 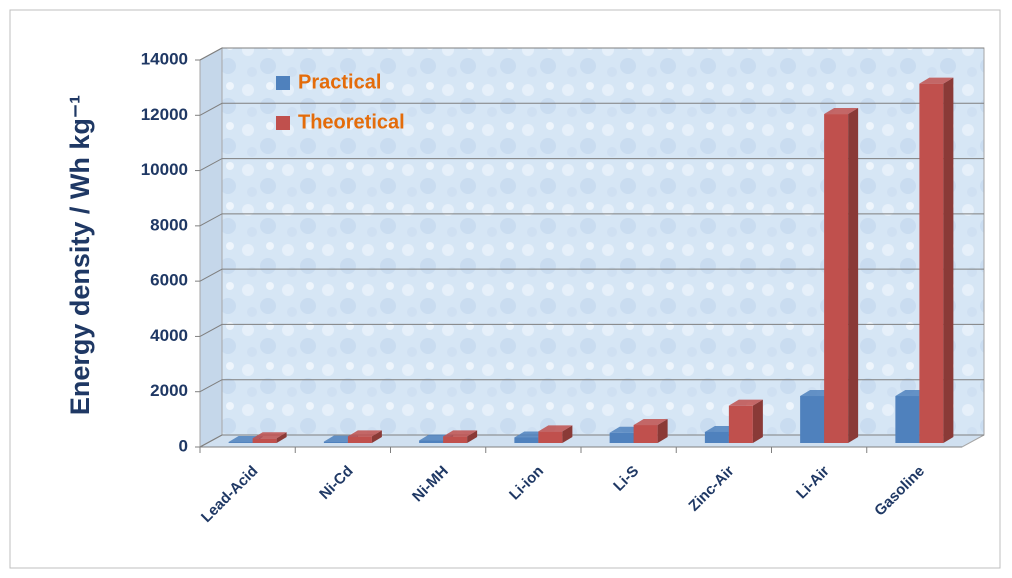 I want to click on y-tick-label: 8000, so click(x=169, y=224).